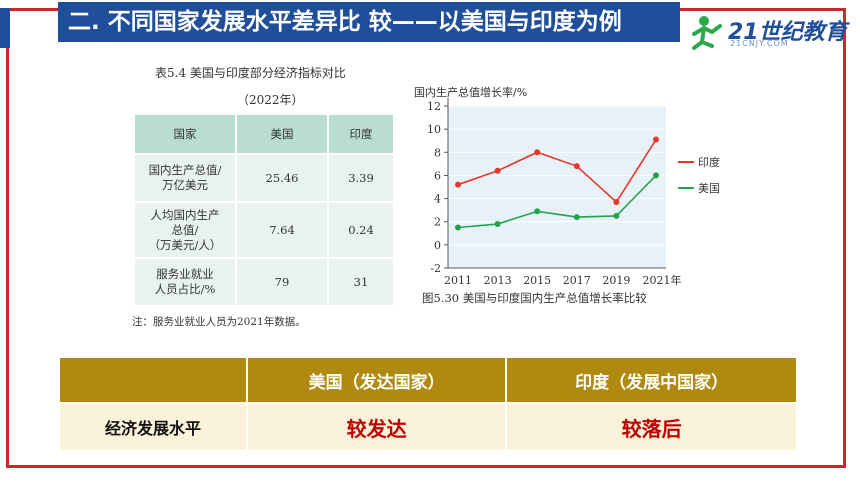  Describe the element at coordinates (437, 175) in the screenshot. I see `y-tick-label: 6` at that location.